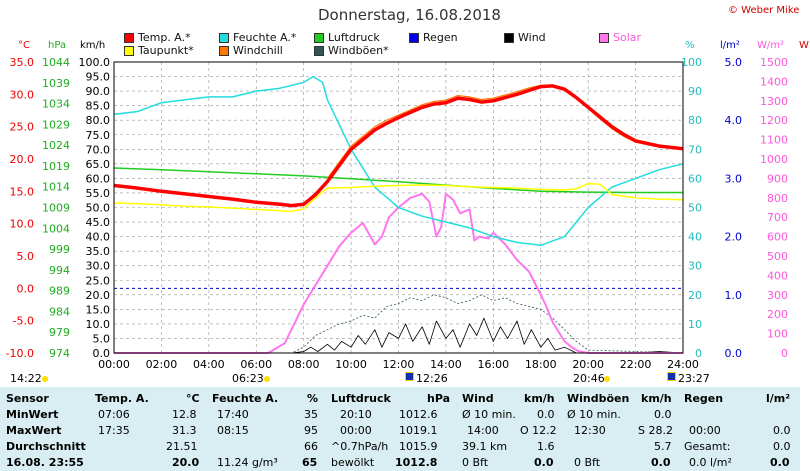  What do you see at coordinates (777, 178) in the screenshot?
I see `solar-tick-label: 900` at bounding box center [777, 178].